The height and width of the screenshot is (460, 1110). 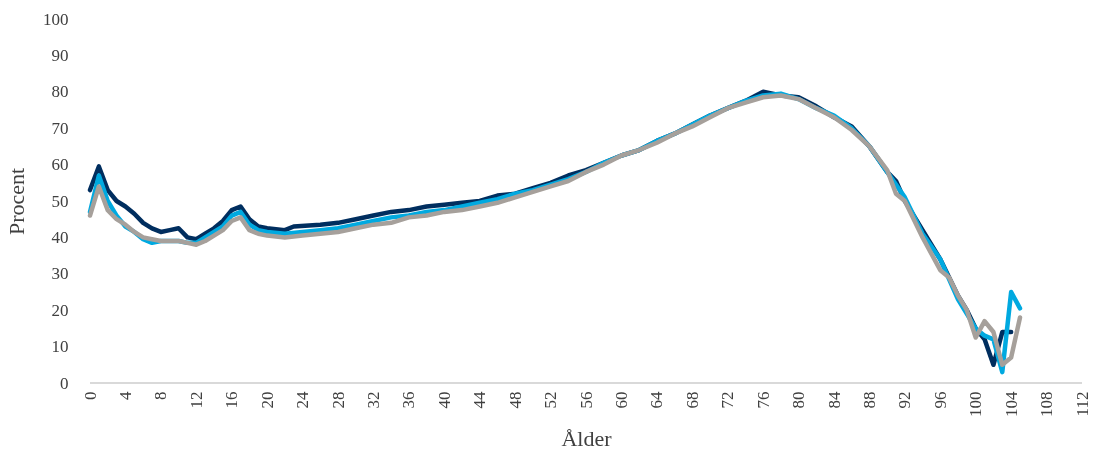 I want to click on y-tick-label: 40, so click(x=60, y=237).